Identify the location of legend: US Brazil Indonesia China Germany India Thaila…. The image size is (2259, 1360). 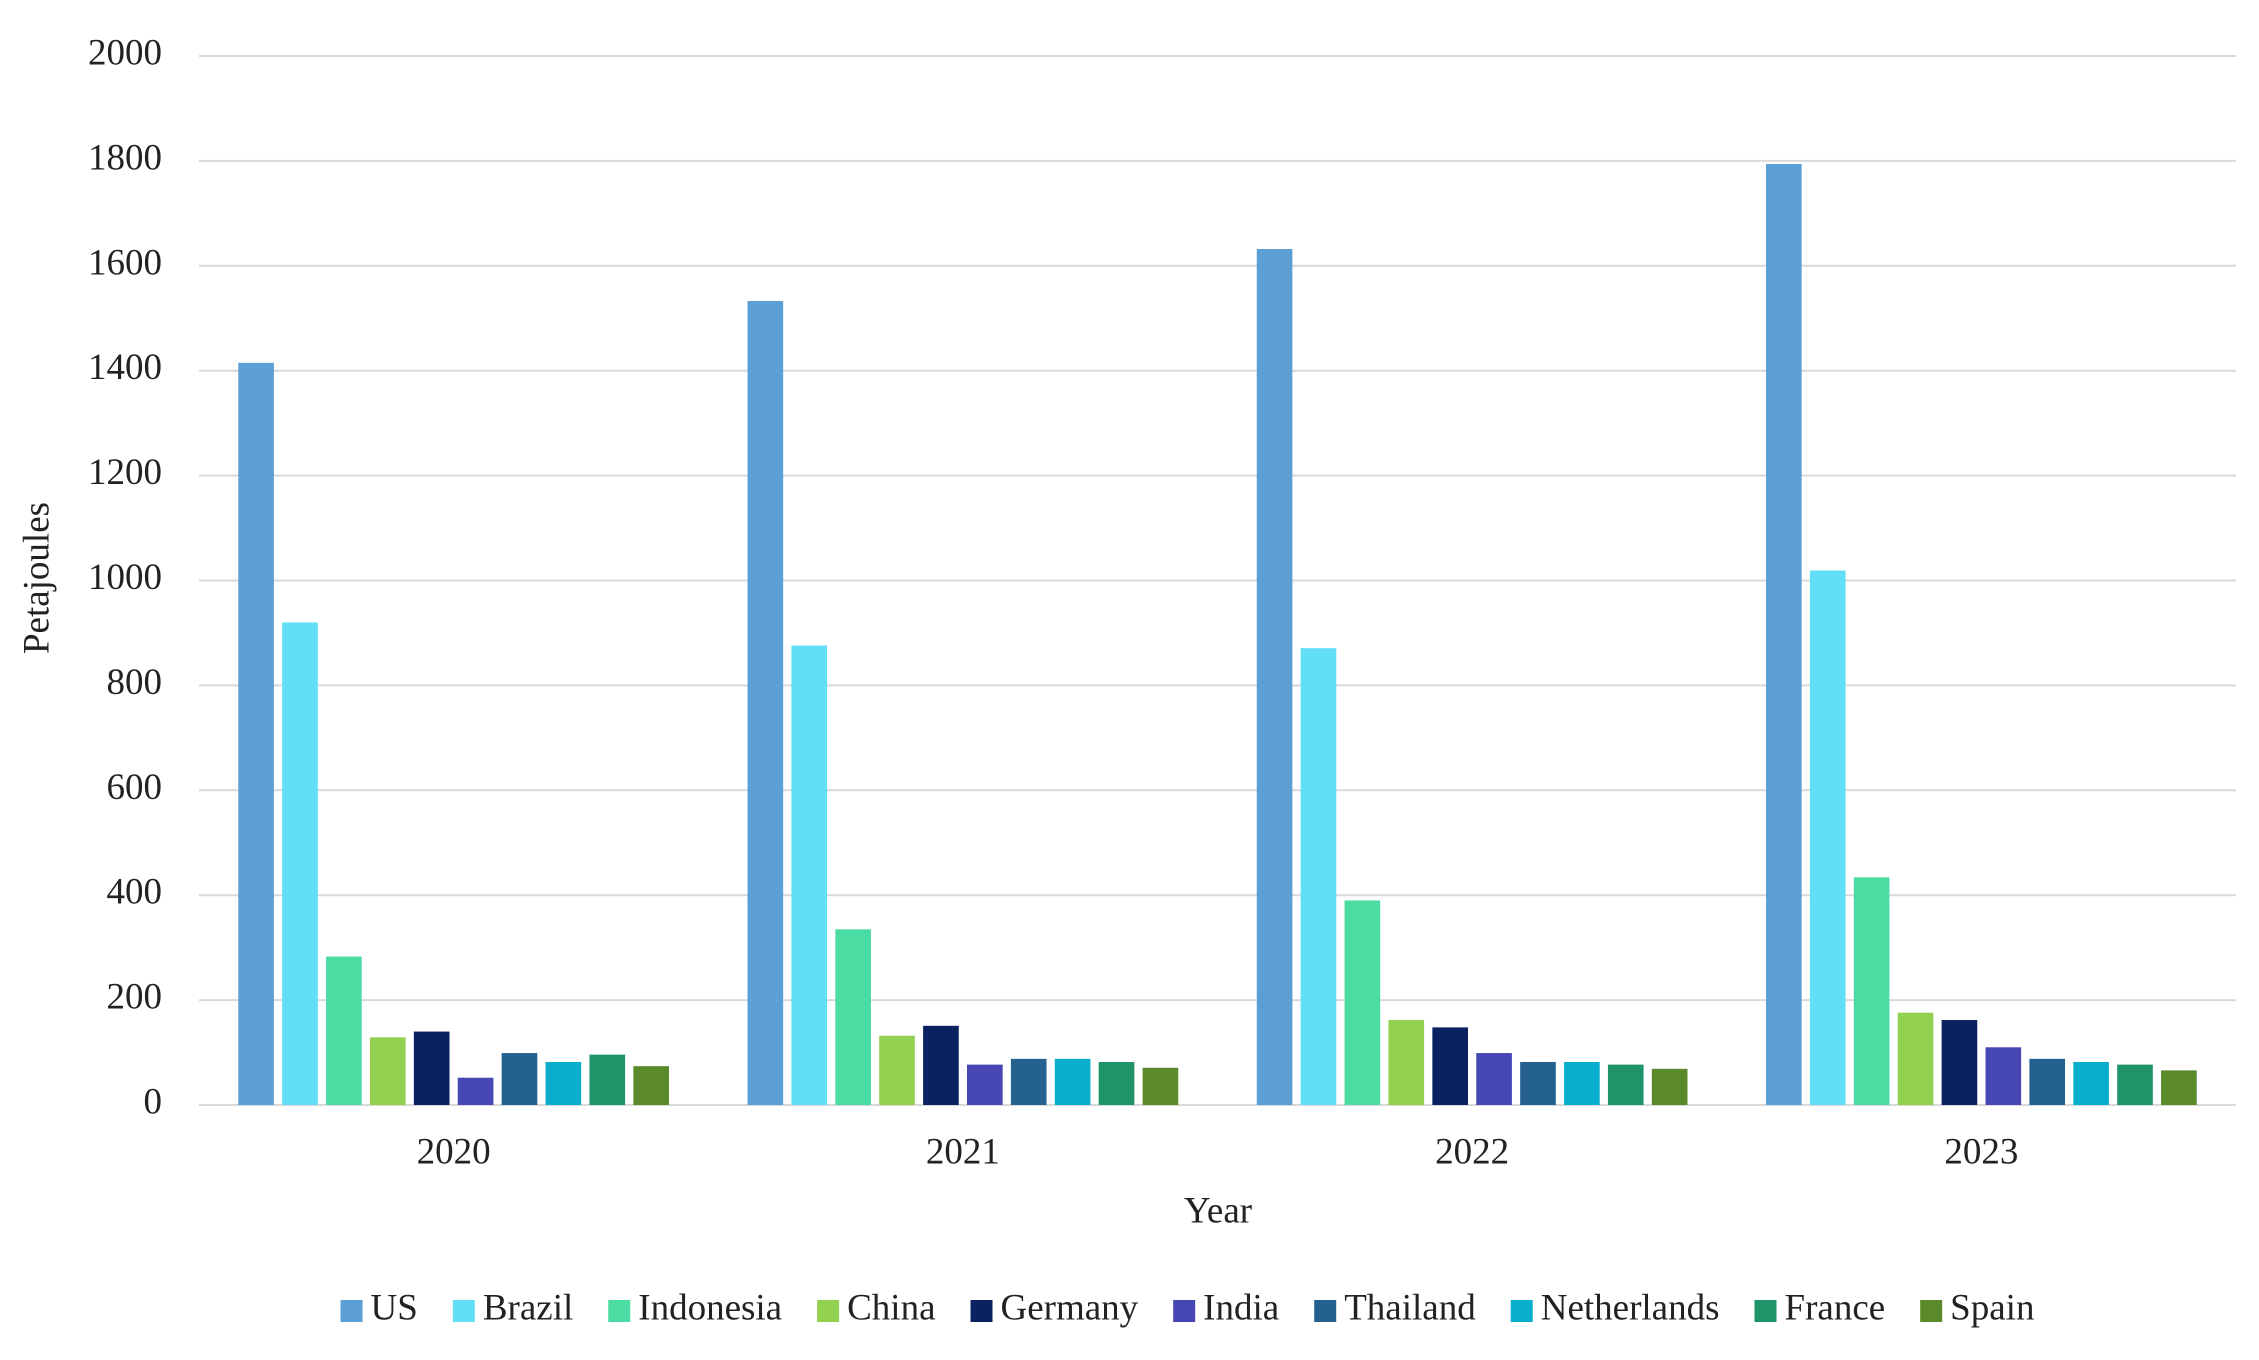
(1187, 1307).